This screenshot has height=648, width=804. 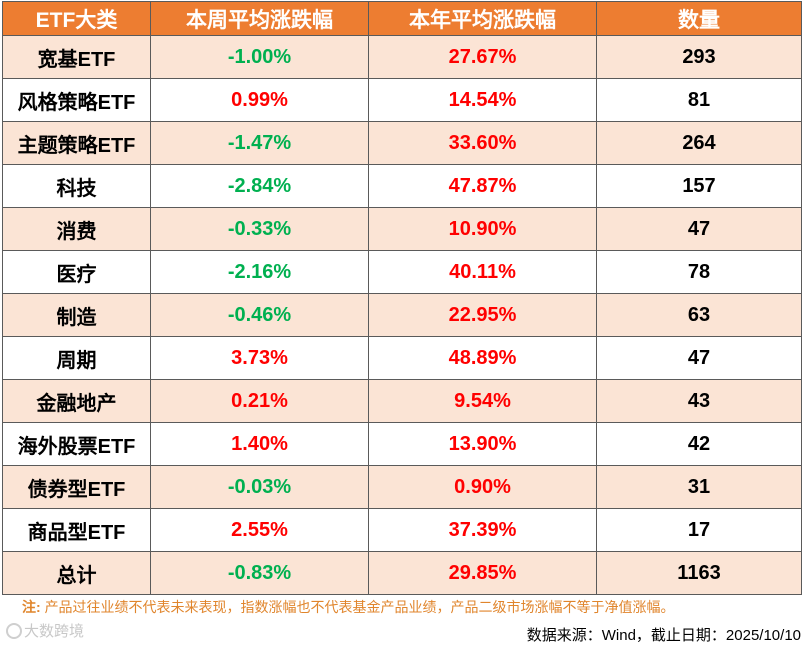 I want to click on header-category: ETF大类, so click(x=76, y=18).